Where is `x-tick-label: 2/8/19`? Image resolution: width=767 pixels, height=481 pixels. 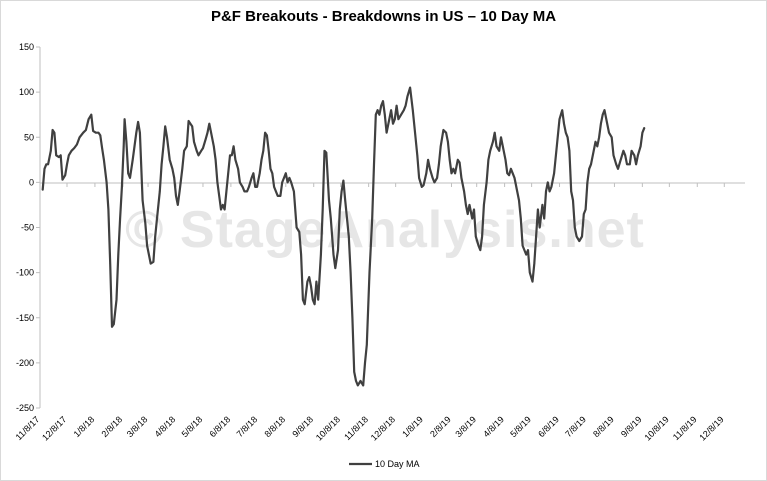
x-tick-label: 2/8/19 is located at coordinates (440, 426).